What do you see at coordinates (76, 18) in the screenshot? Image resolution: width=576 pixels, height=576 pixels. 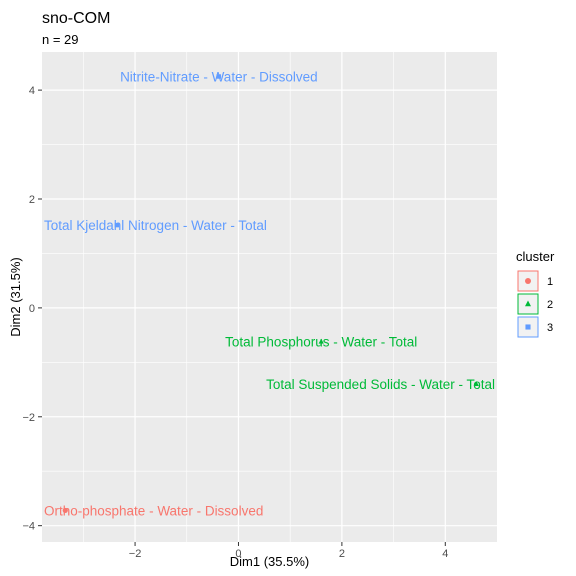 I see `chart-title: sno-COM` at bounding box center [76, 18].